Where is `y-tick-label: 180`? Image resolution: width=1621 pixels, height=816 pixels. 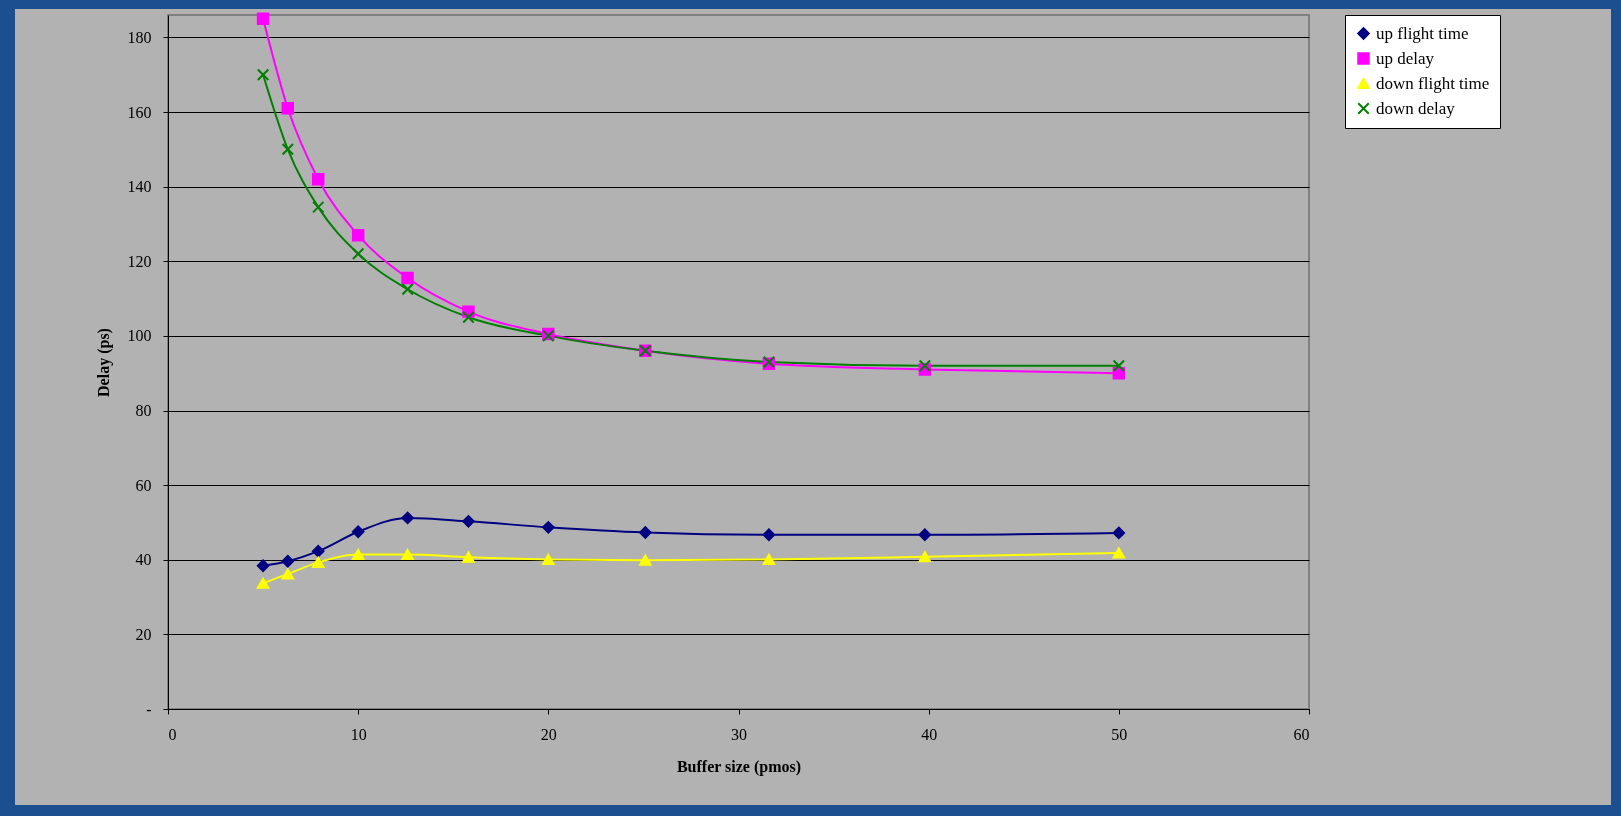
y-tick-label: 180 is located at coordinates (139, 37).